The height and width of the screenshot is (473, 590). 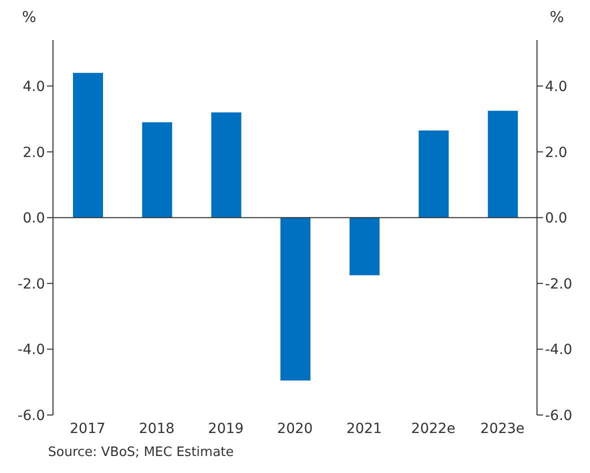 I want to click on x-tick-label: 2021, so click(x=364, y=428).